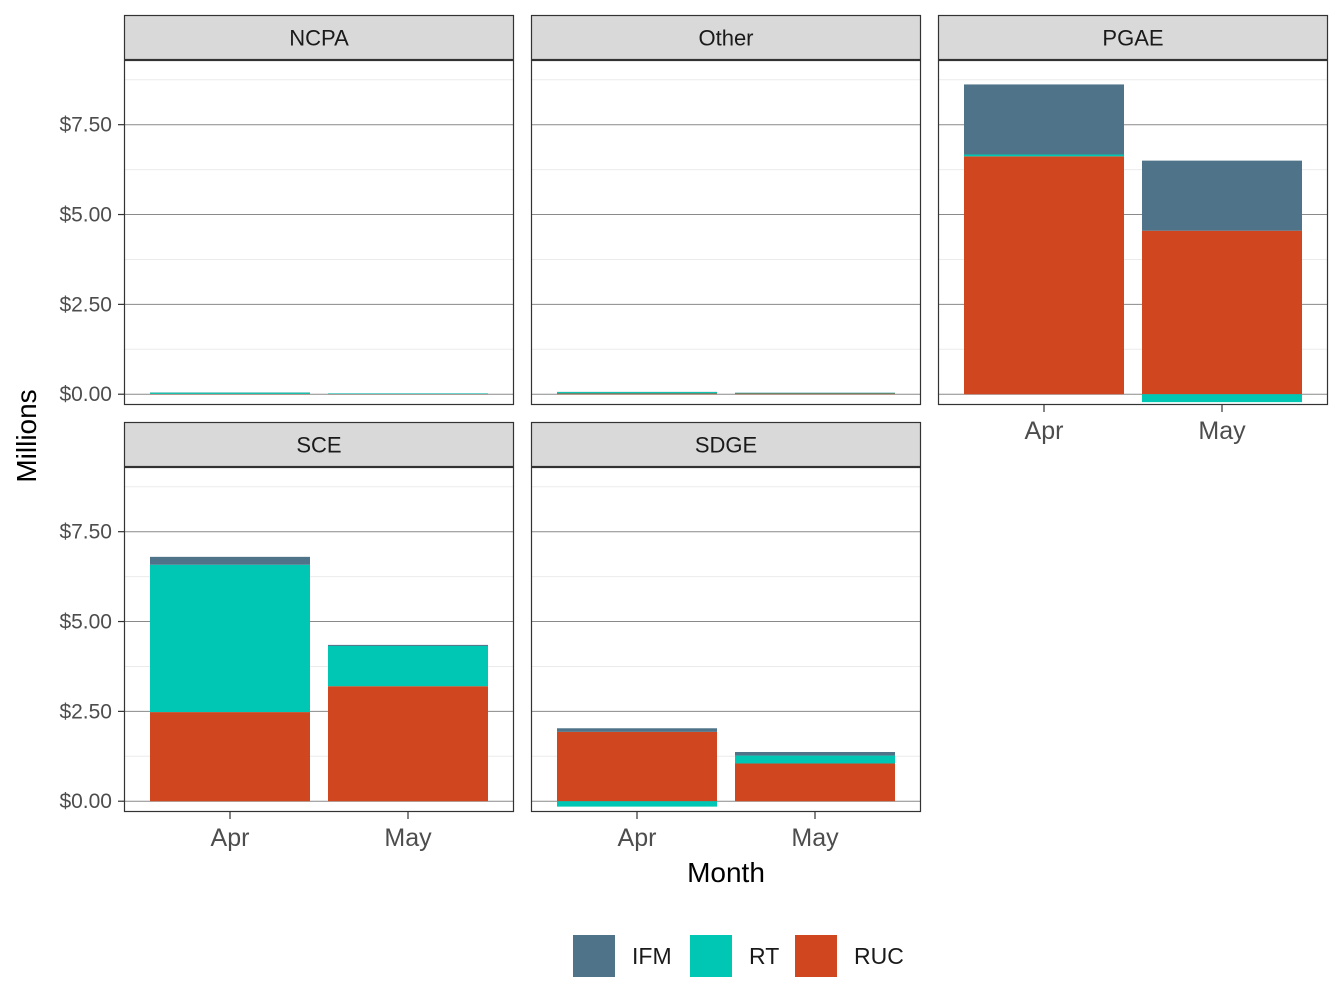 The width and height of the screenshot is (1344, 1008). What do you see at coordinates (849, 956) in the screenshot?
I see `legend-item-ruc: RUC` at bounding box center [849, 956].